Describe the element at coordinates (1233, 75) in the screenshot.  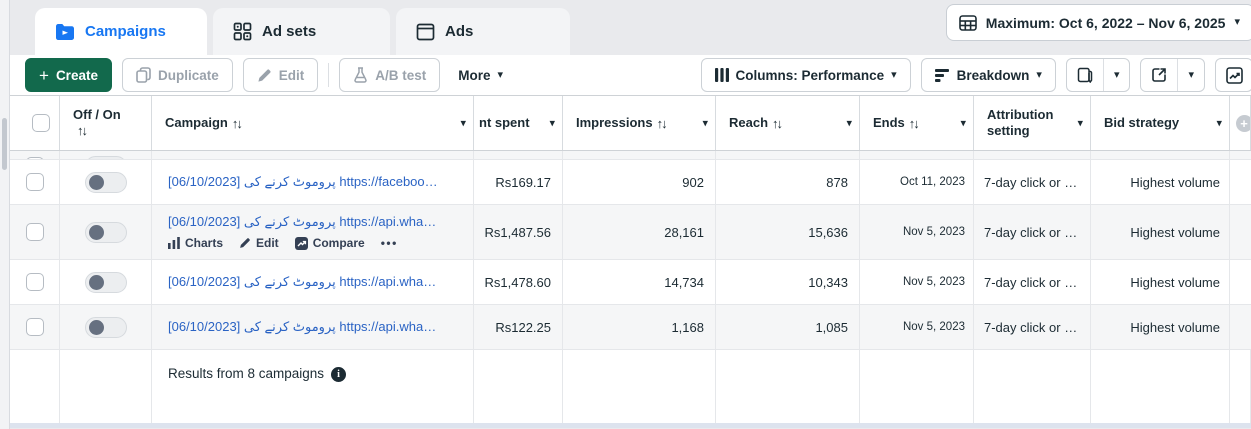
I see `charts-panel-button` at that location.